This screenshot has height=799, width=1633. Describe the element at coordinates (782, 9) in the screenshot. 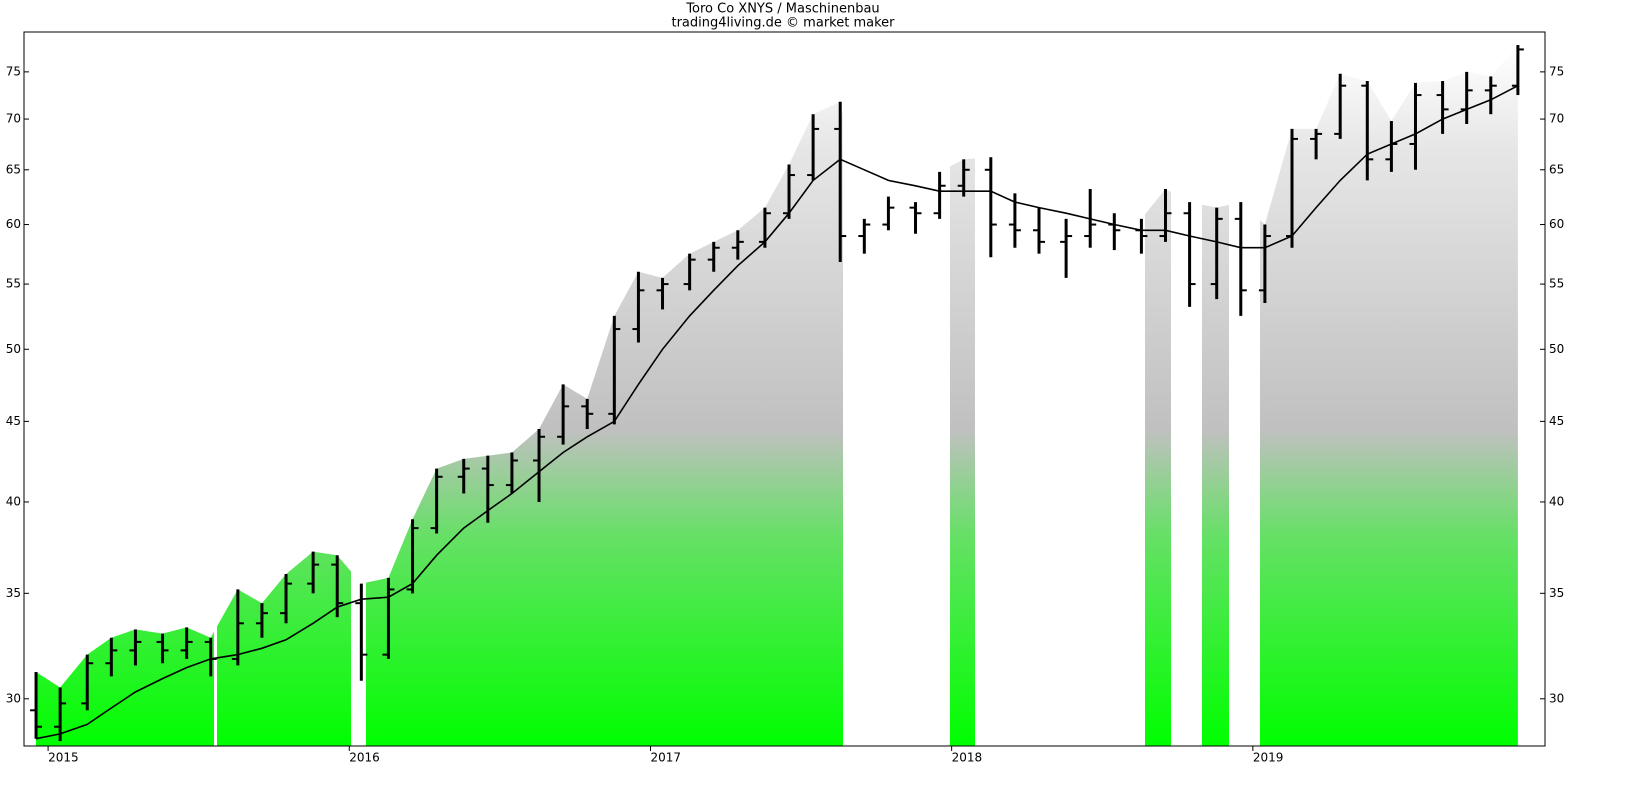

I see `chart-title: Toro Co XNYS / Maschinenbau` at that location.